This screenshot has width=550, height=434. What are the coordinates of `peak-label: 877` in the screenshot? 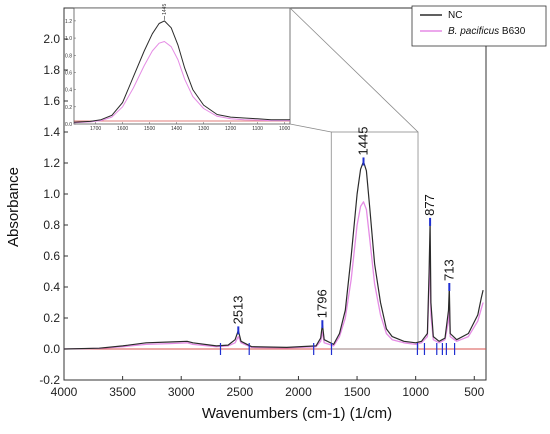 It's located at (429, 205).